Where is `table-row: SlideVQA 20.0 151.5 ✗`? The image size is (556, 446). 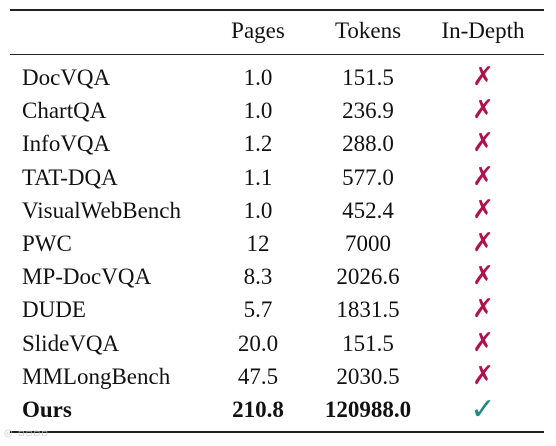 table-row: SlideVQA 20.0 151.5 ✗ is located at coordinates (277, 343).